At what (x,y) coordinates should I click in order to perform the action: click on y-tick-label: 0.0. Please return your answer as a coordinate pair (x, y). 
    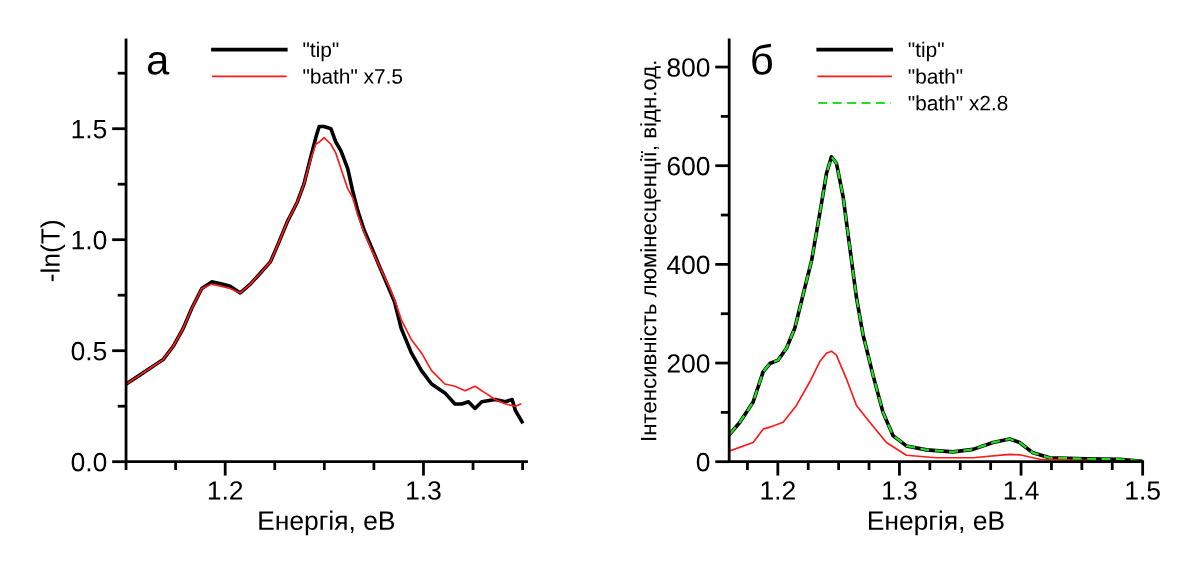
    Looking at the image, I should click on (89, 462).